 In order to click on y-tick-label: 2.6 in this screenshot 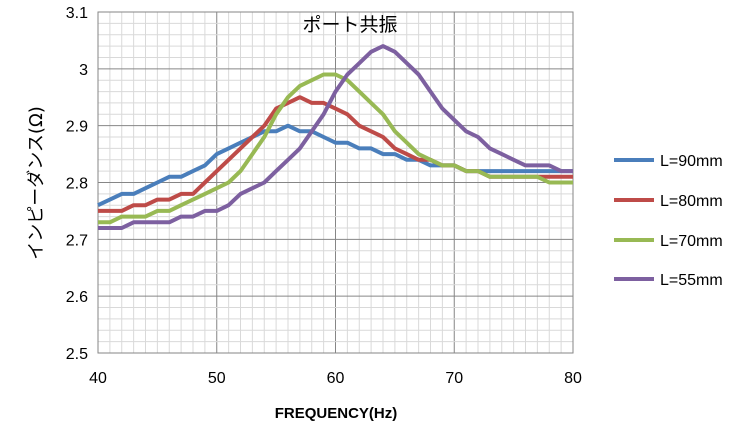, I will do `click(77, 297)`.